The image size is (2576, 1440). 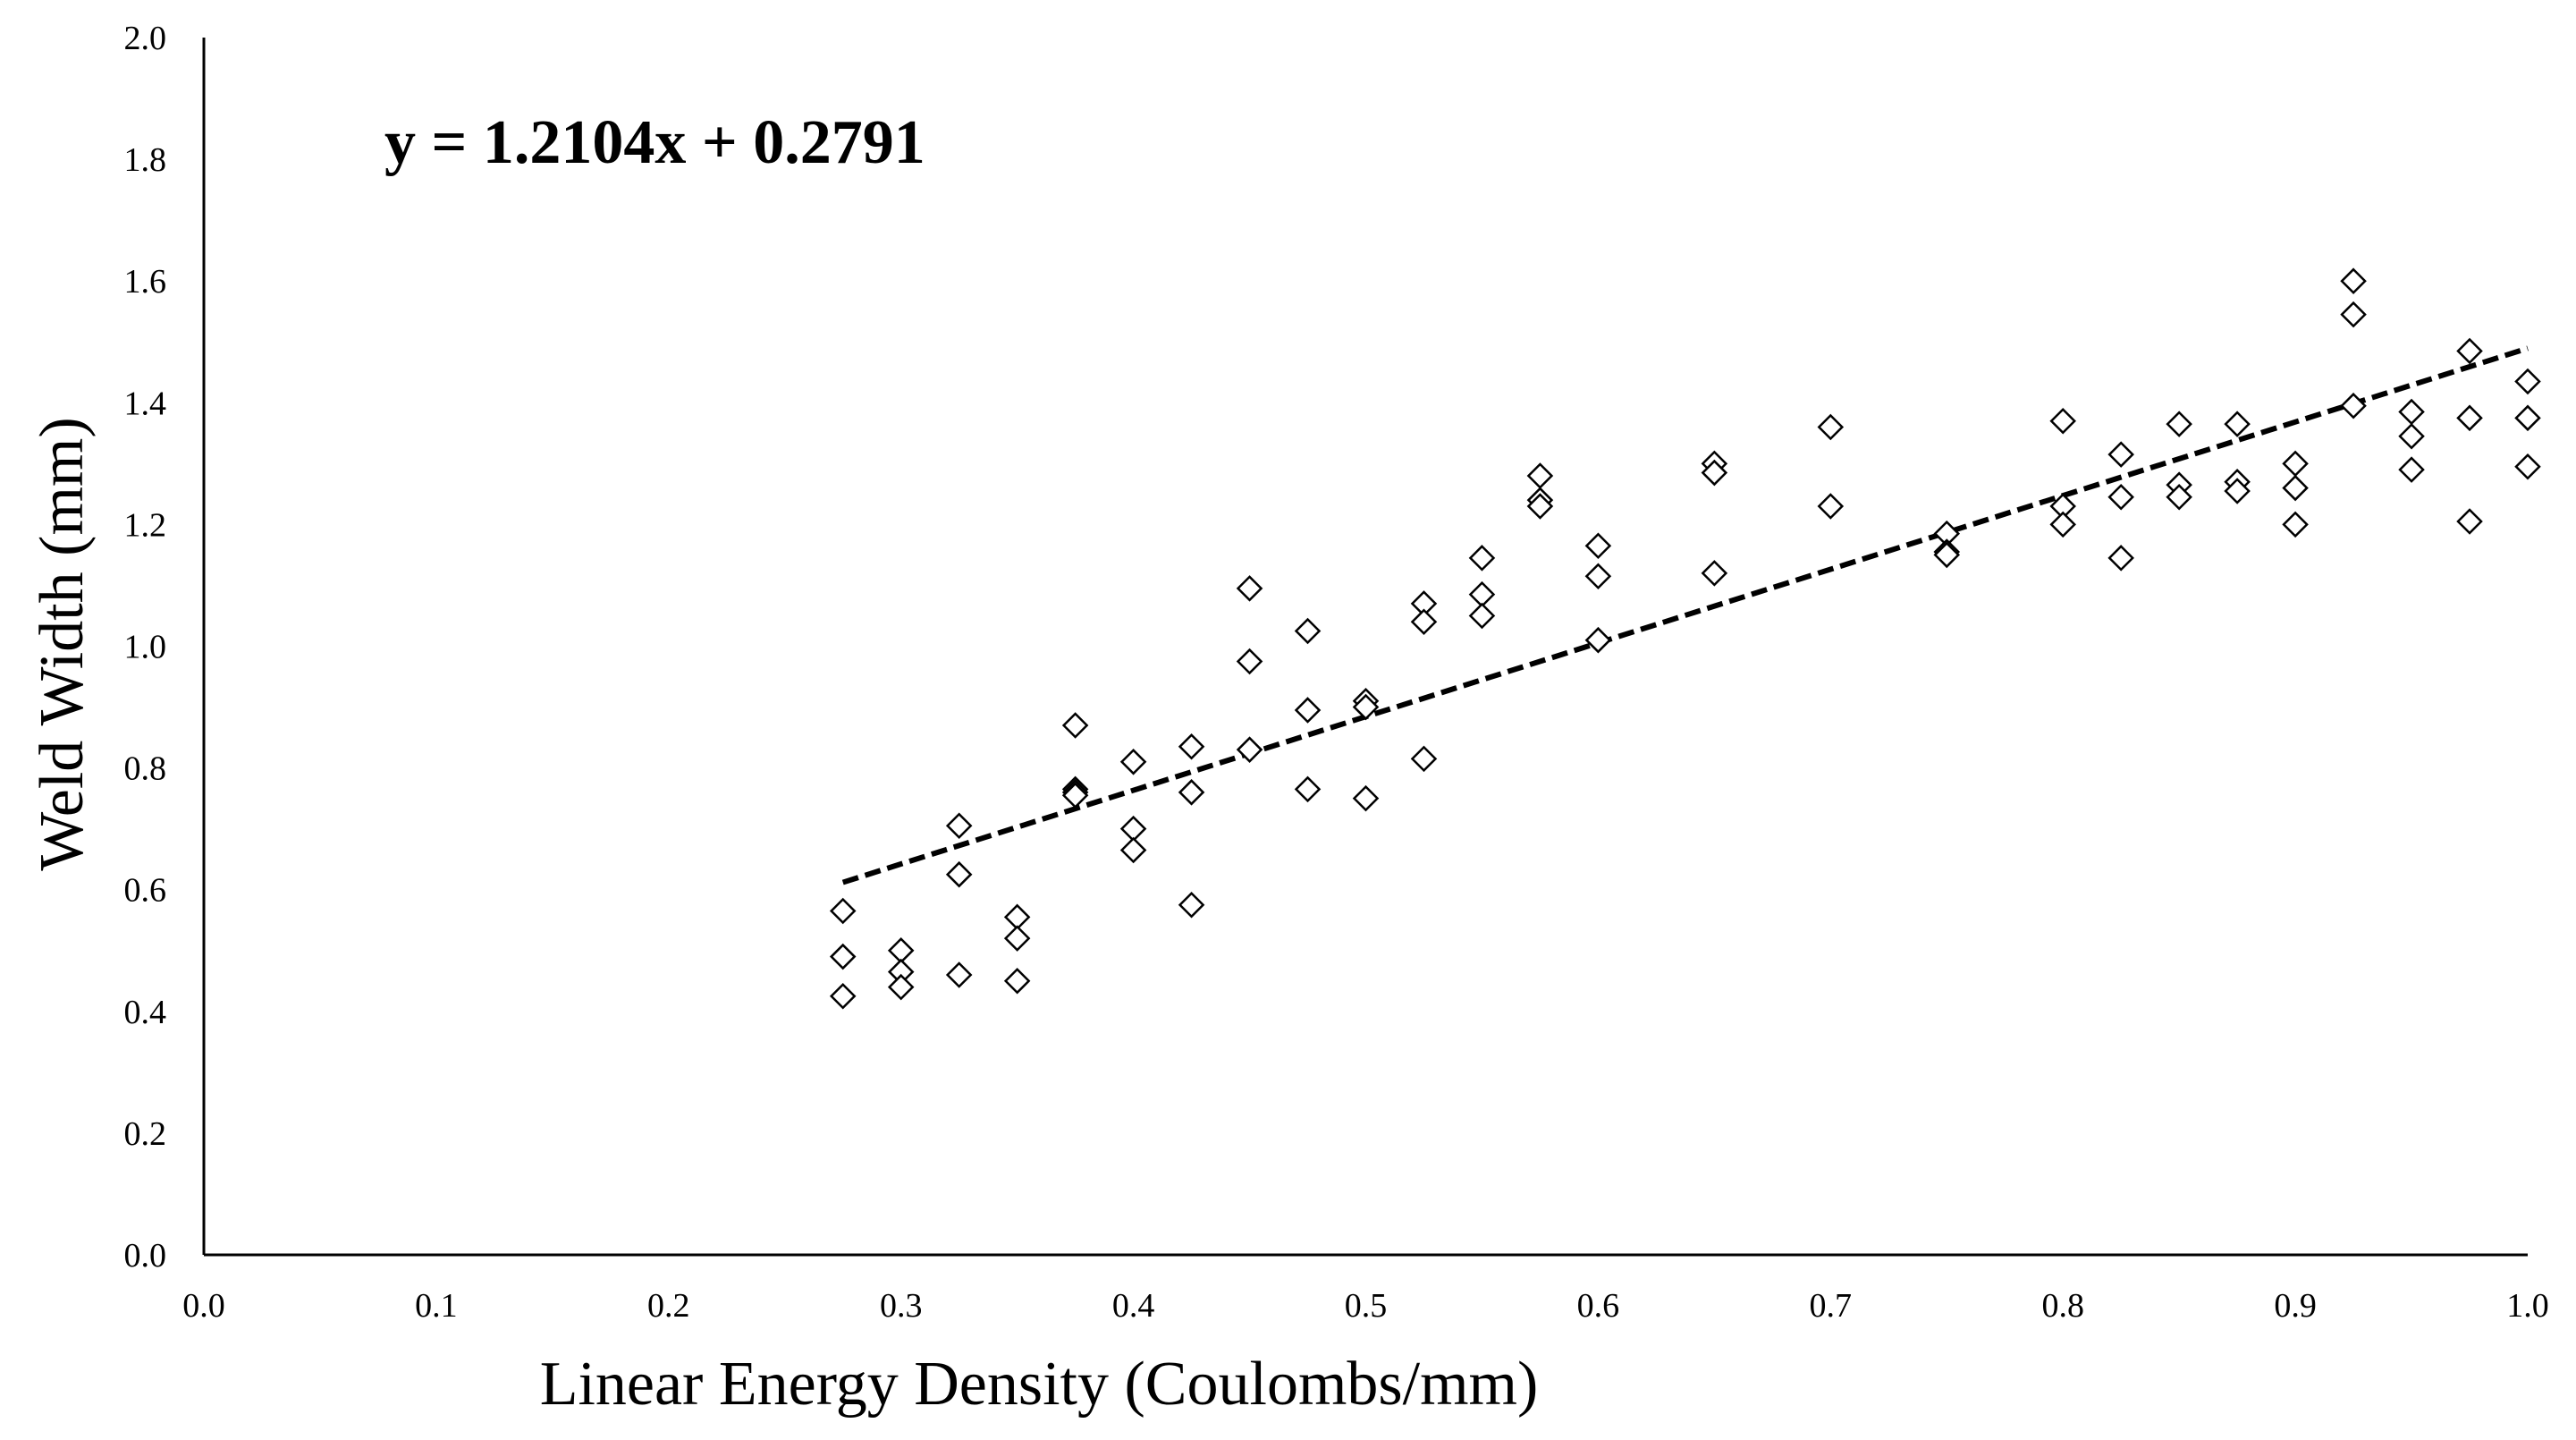 What do you see at coordinates (2062, 1306) in the screenshot?
I see `x-tick-label: 0.8` at bounding box center [2062, 1306].